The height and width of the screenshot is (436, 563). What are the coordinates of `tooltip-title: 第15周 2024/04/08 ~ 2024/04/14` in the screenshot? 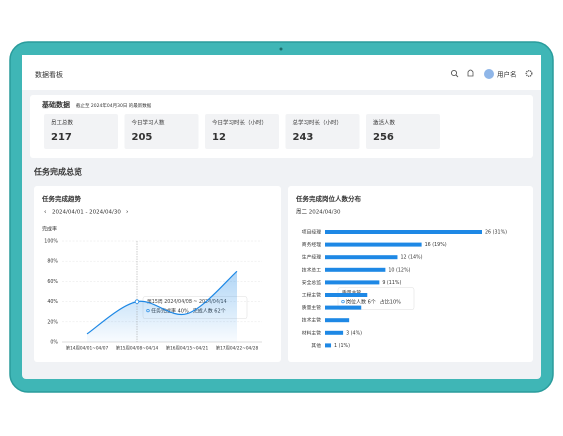 It's located at (187, 301).